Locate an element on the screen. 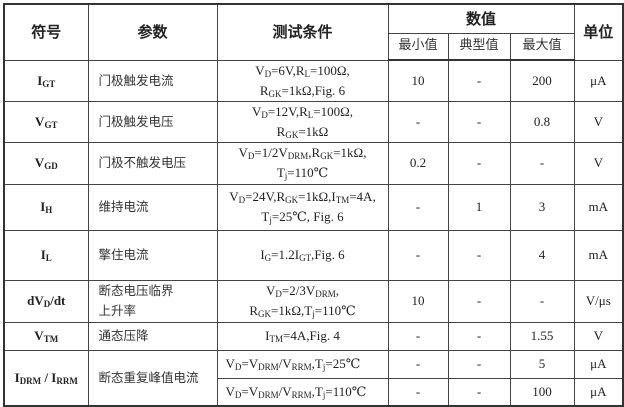 The height and width of the screenshot is (407, 624). subscript: TM is located at coordinates (51, 339).